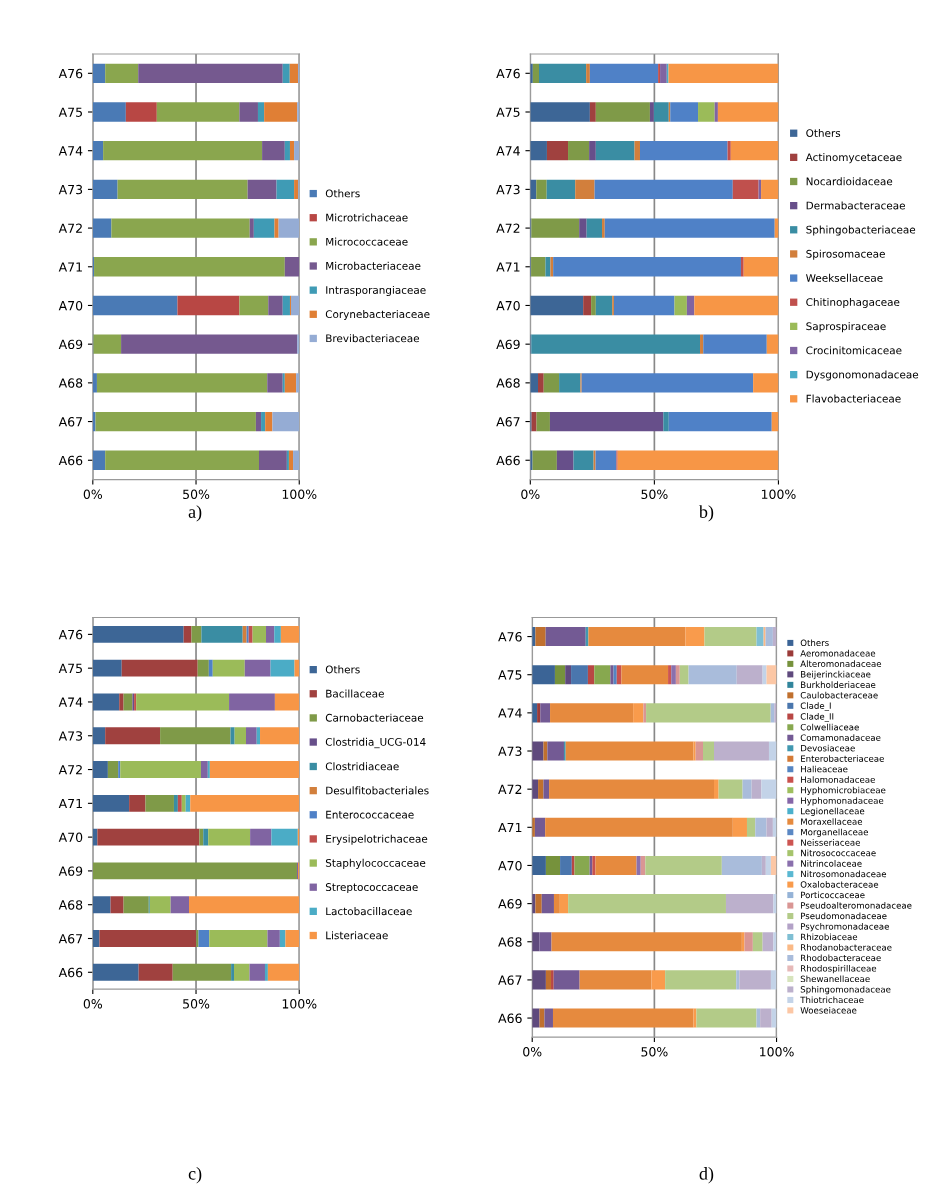  I want to click on legend-label: Spirosomaceae, so click(845, 254).